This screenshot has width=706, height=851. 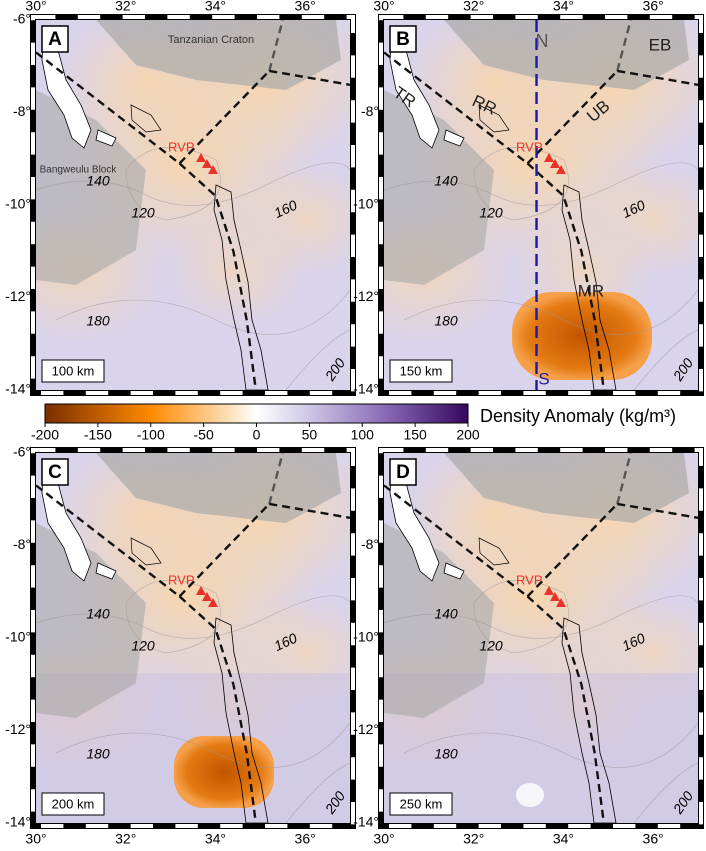 What do you see at coordinates (236, 270) in the screenshot?
I see `warm-anomaly` at bounding box center [236, 270].